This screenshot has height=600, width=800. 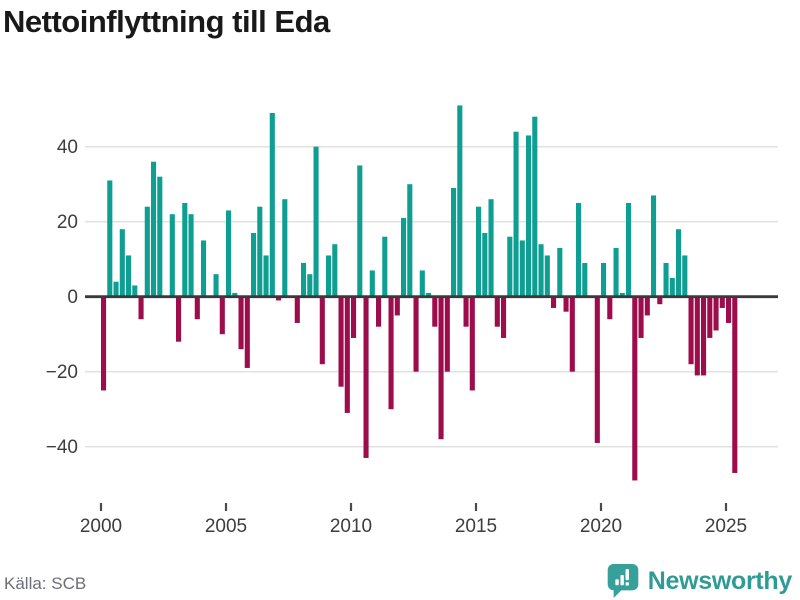 What do you see at coordinates (504, 317) in the screenshot?
I see `bar-2016-Q1: 2016 Q1: -11` at bounding box center [504, 317].